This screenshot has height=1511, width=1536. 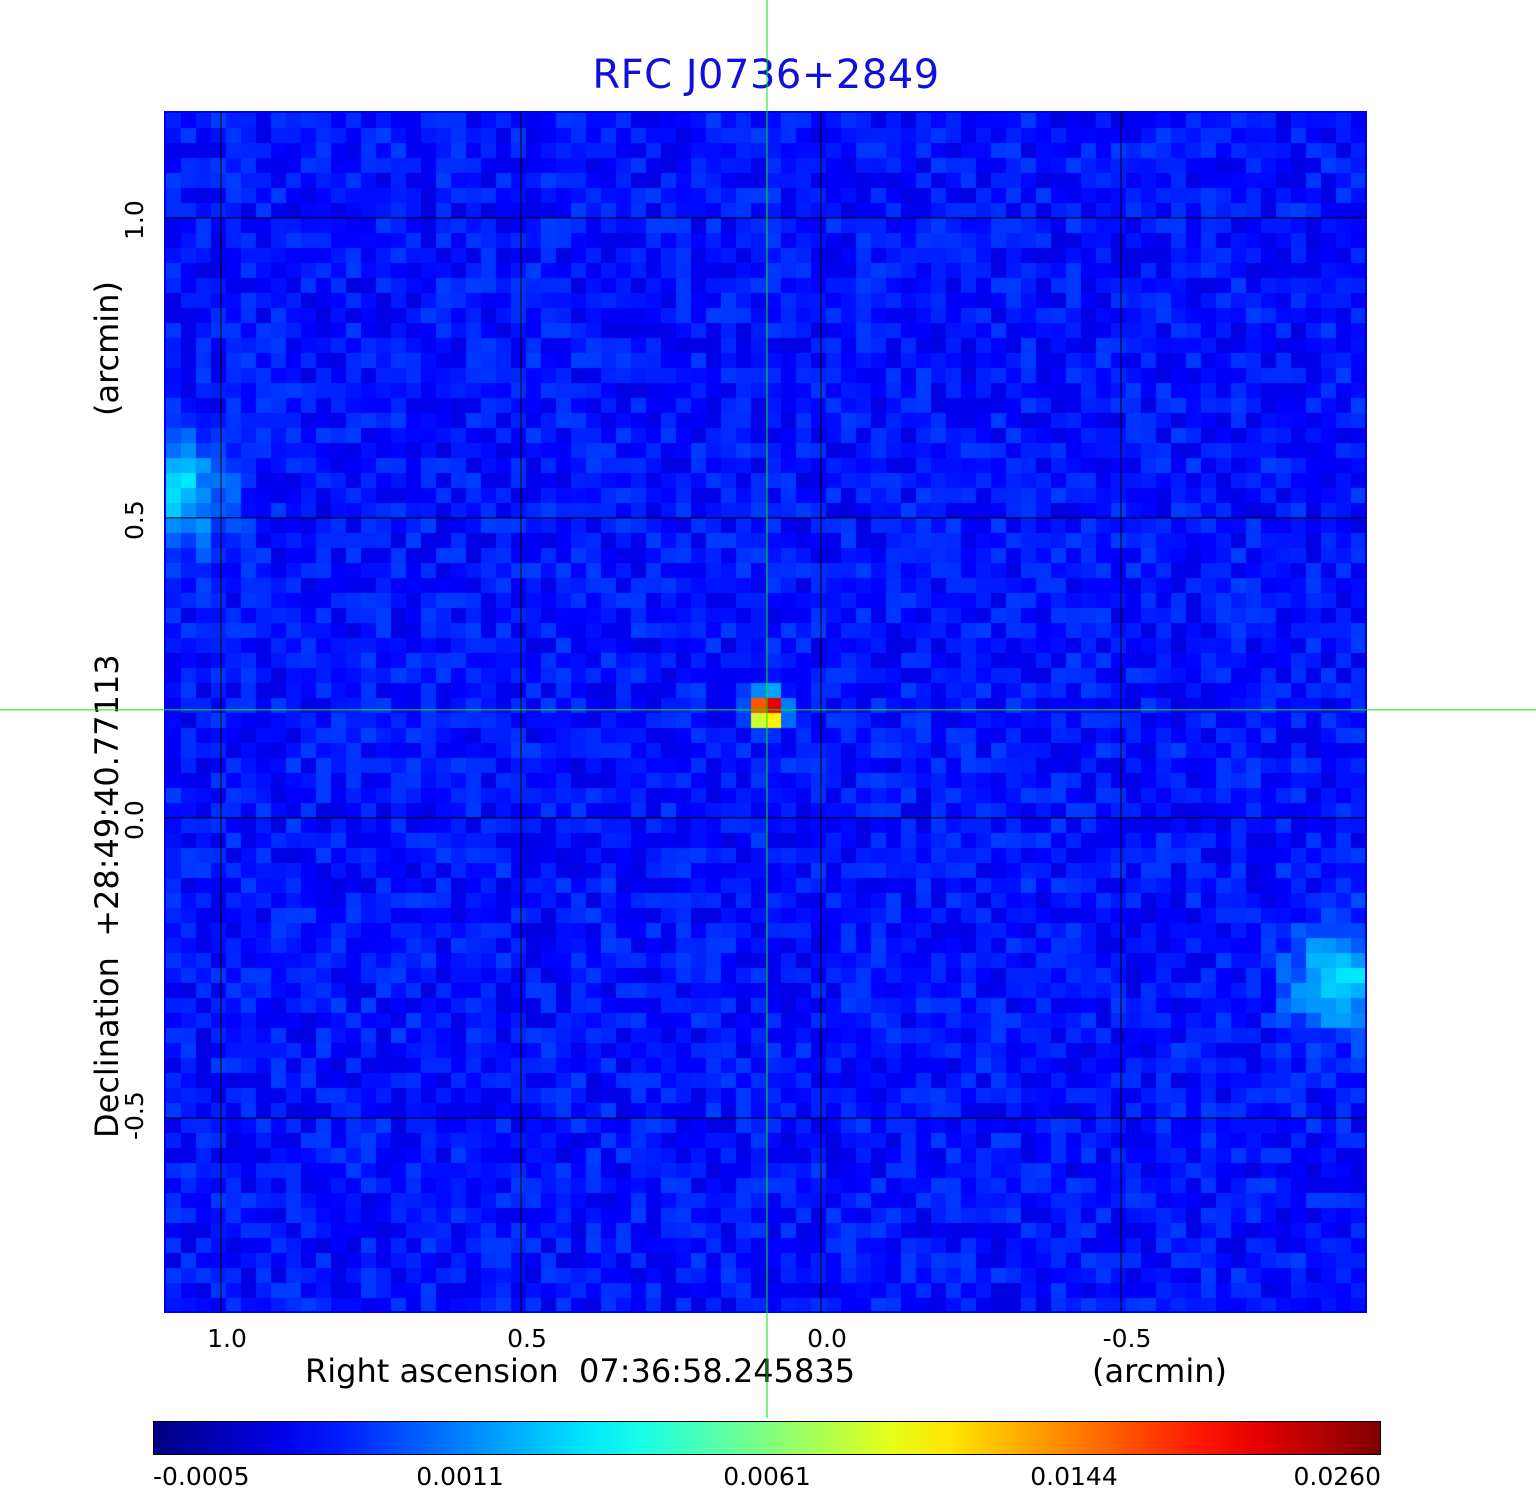 I want to click on colorbar, so click(x=767, y=1438).